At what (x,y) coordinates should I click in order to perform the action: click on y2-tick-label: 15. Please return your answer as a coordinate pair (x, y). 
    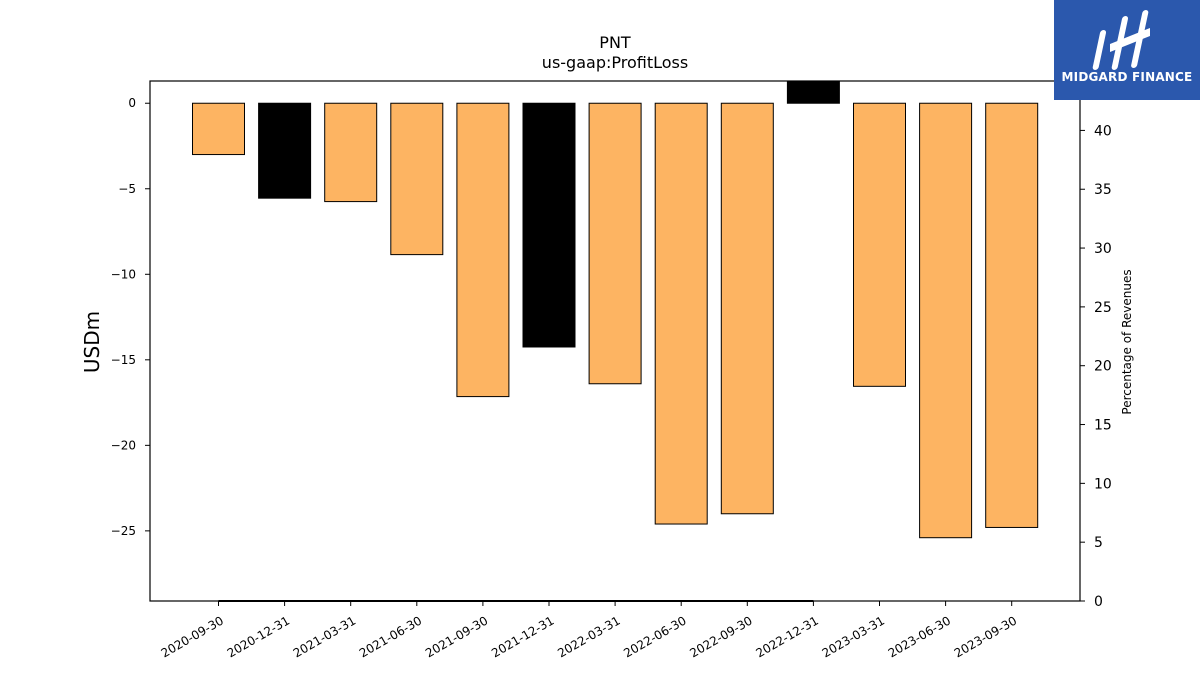
    Looking at the image, I should click on (1103, 426).